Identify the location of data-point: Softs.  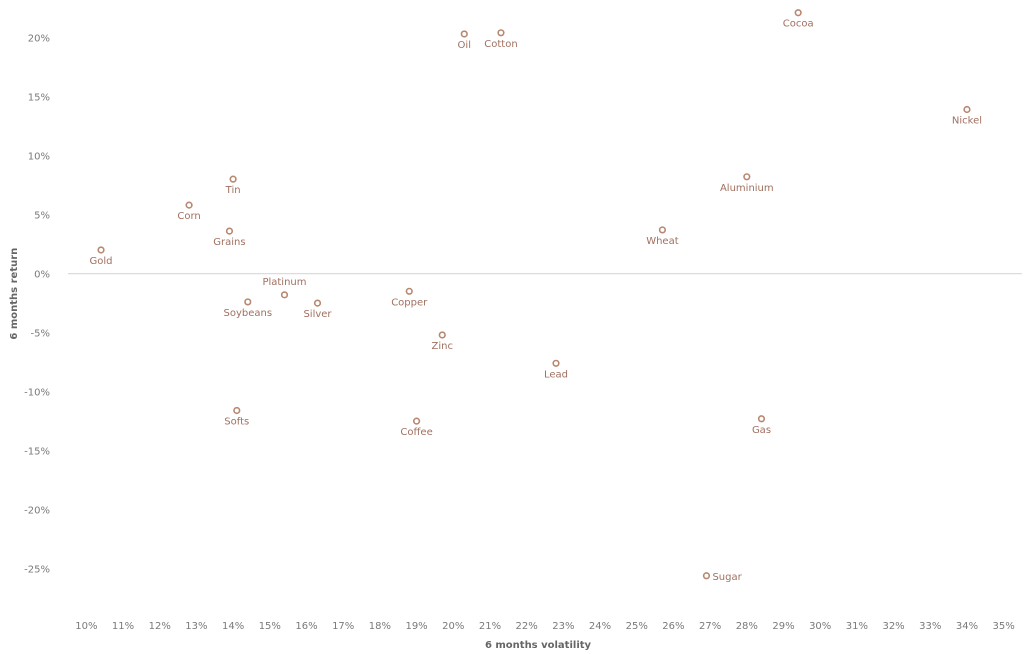
(236, 417).